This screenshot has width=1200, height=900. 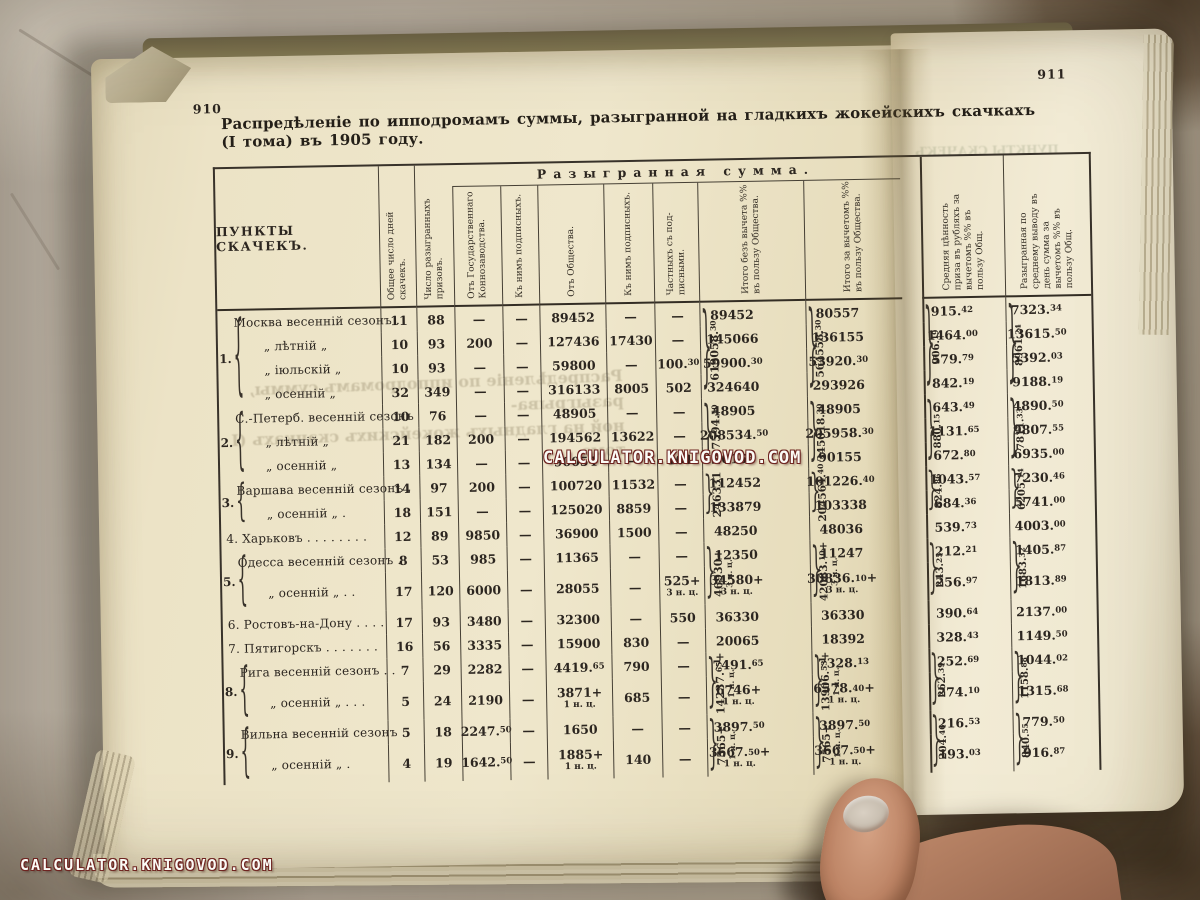 What do you see at coordinates (844, 755) in the screenshot?
I see `cell-net: 3667.50+ 1 н. ц.` at bounding box center [844, 755].